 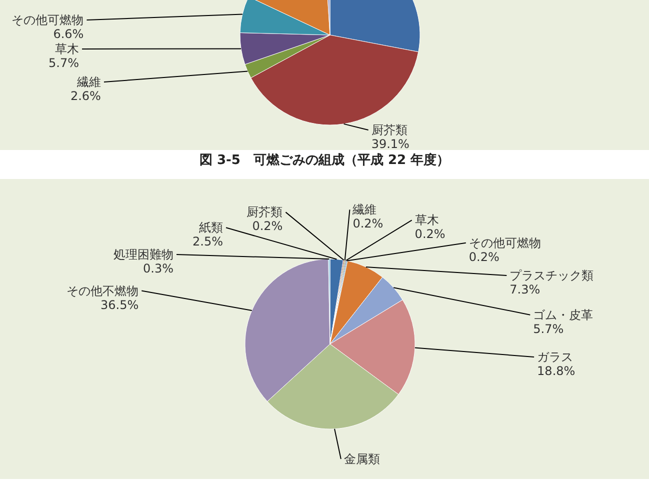 What do you see at coordinates (556, 371) in the screenshot?
I see `data-label: 18.8%` at bounding box center [556, 371].